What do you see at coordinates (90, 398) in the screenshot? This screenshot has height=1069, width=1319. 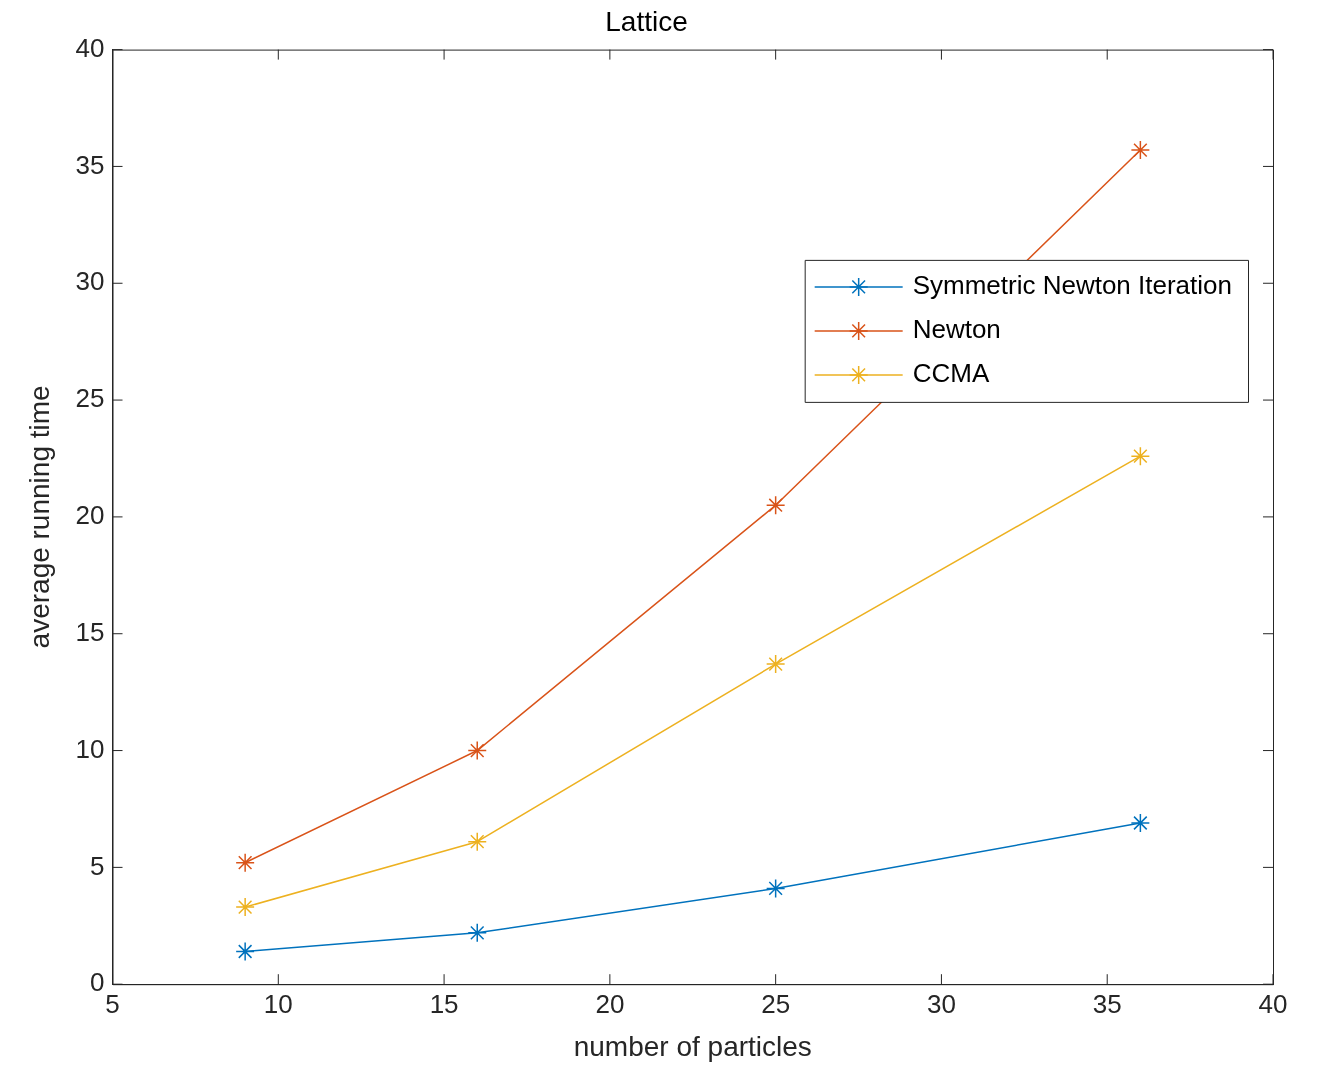 I see `y-tick-label: 25` at bounding box center [90, 398].